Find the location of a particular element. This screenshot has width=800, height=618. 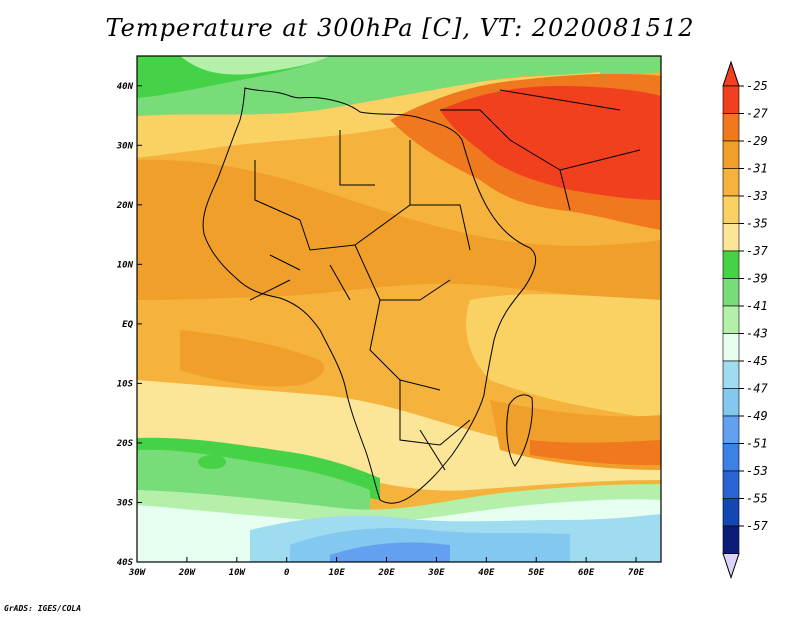

lat-label: 20S is located at coordinates (125, 444).